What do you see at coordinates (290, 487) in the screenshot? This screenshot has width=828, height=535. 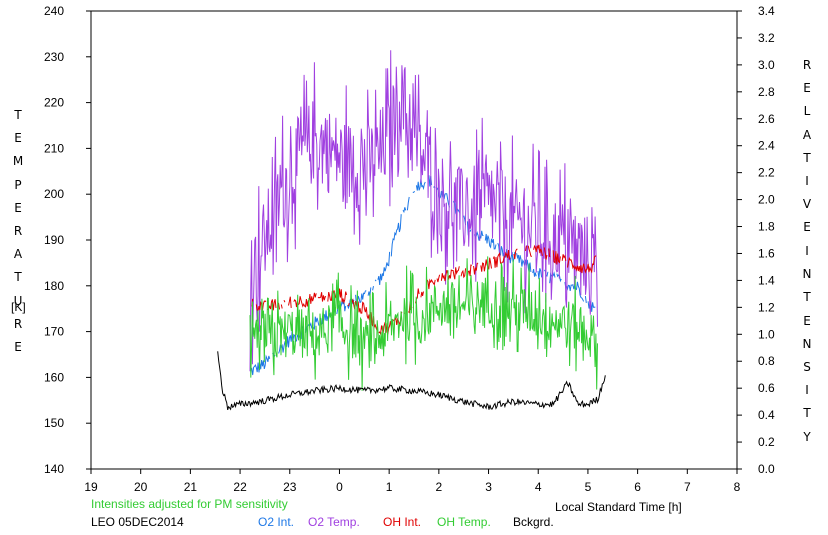 I see `x-tick-label: 23` at bounding box center [290, 487].